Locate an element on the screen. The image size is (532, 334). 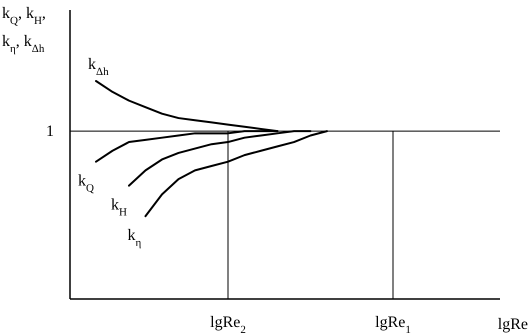
x-axis-title: lgRe is located at coordinates (513, 324).